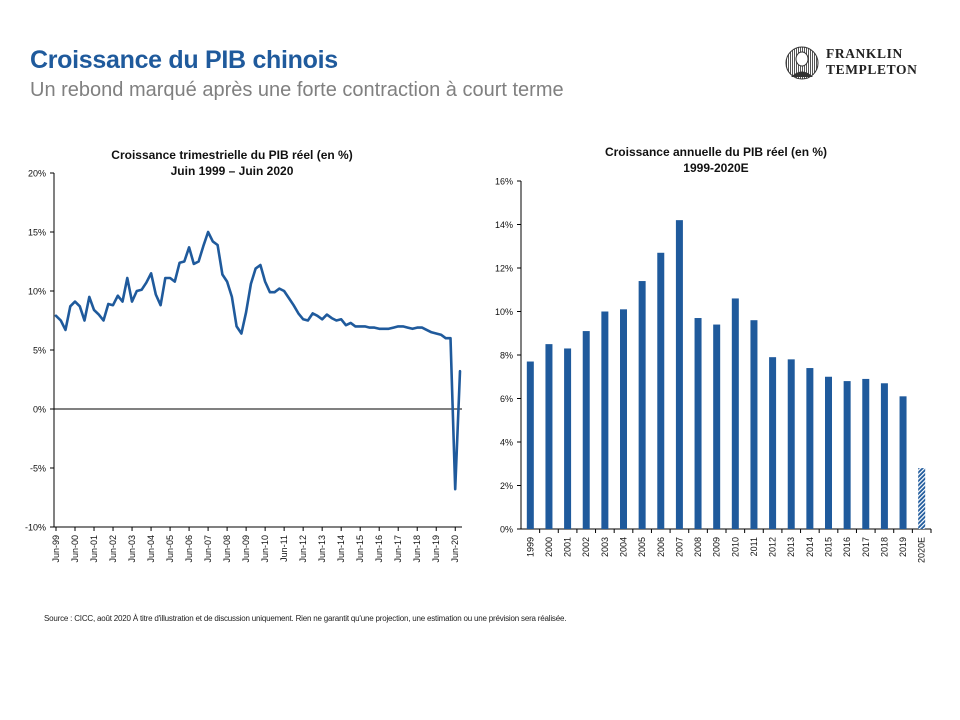  What do you see at coordinates (184, 60) in the screenshot?
I see `page-title: Croissance du PIB chinois` at bounding box center [184, 60].